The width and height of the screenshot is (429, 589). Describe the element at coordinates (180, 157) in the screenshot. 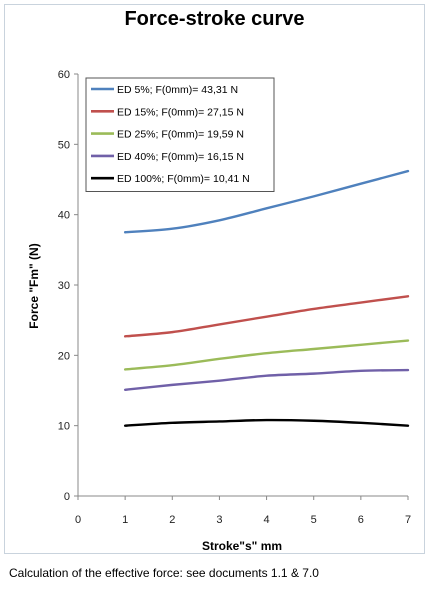

I see `legend-label-3: ED 40%; F(0mm)= 16,15 N` at that location.